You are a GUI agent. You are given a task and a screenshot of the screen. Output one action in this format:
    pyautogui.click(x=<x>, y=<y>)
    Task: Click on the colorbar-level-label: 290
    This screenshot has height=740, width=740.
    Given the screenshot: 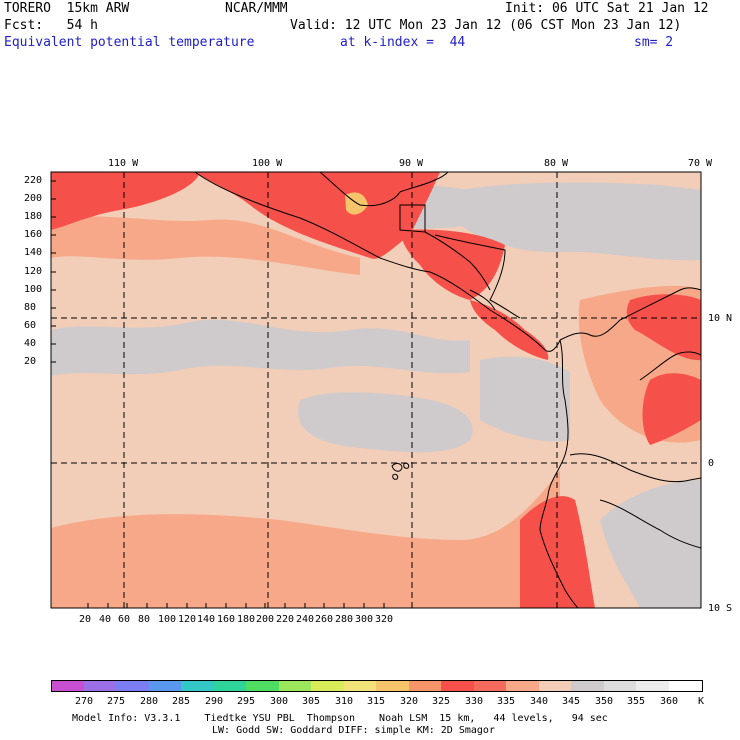 What is the action you would take?
    pyautogui.click(x=214, y=701)
    